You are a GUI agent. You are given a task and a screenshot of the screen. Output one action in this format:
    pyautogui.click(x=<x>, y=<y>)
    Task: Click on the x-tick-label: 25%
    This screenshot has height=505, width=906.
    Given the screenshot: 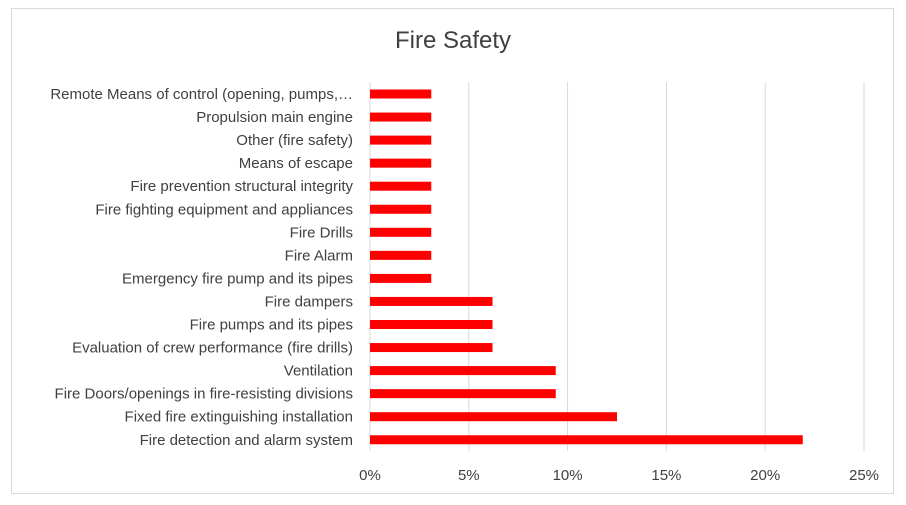 What is the action you would take?
    pyautogui.click(x=864, y=475)
    